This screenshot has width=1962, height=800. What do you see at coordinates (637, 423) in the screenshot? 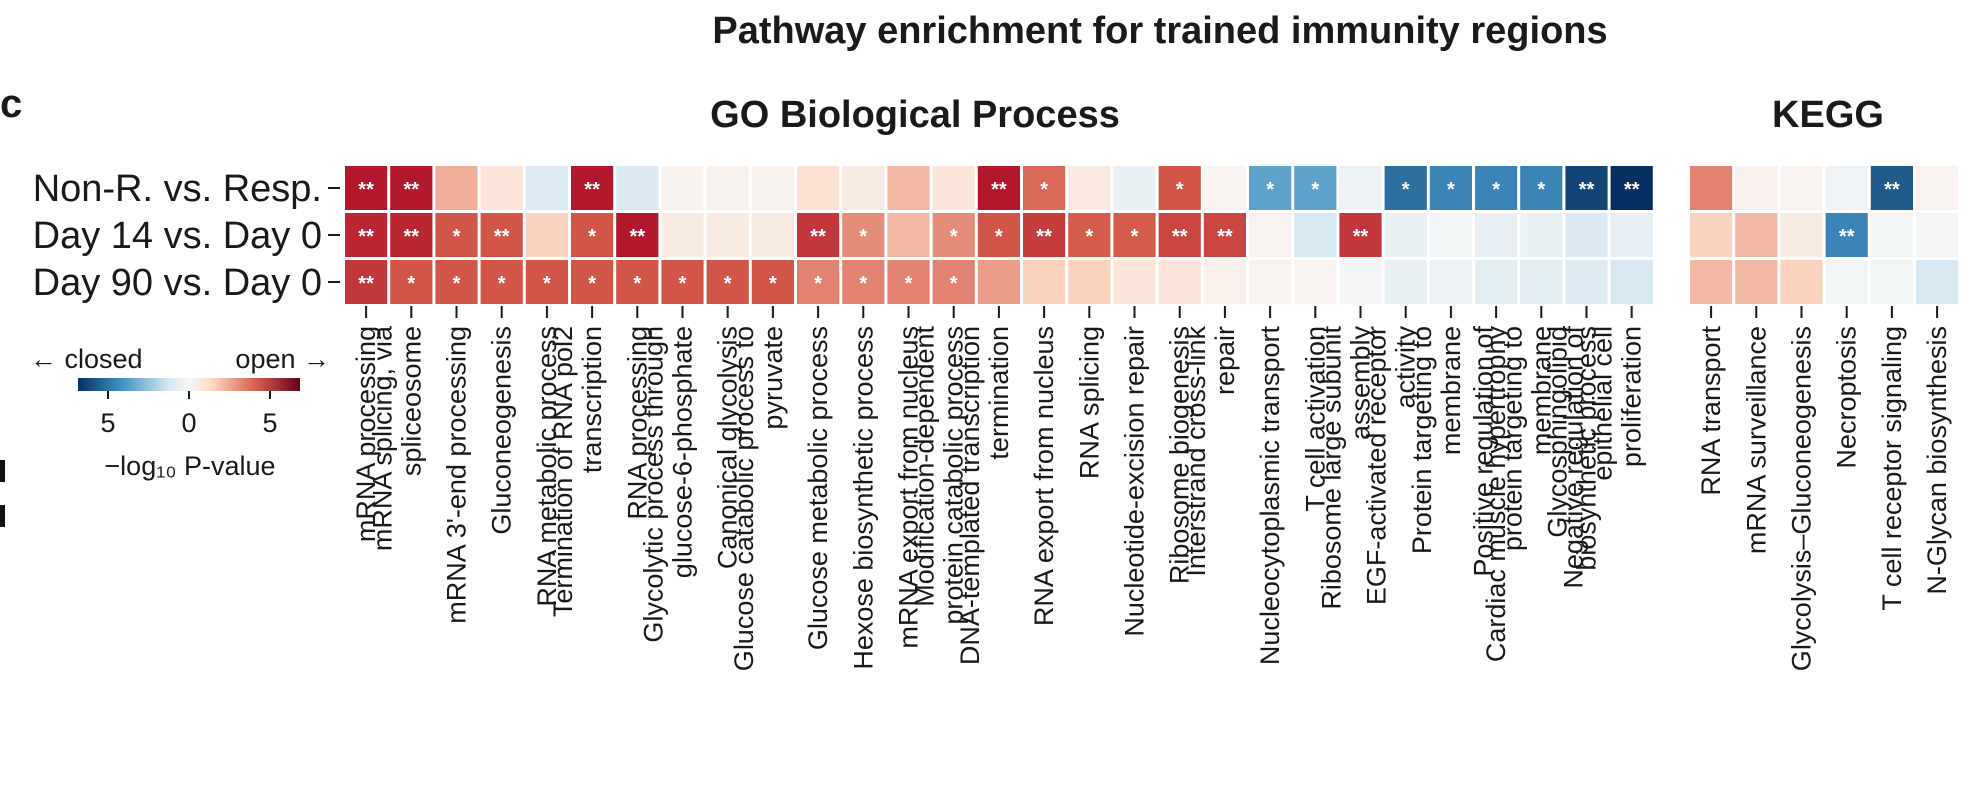
I see `column-label: RNA processing` at bounding box center [637, 423].